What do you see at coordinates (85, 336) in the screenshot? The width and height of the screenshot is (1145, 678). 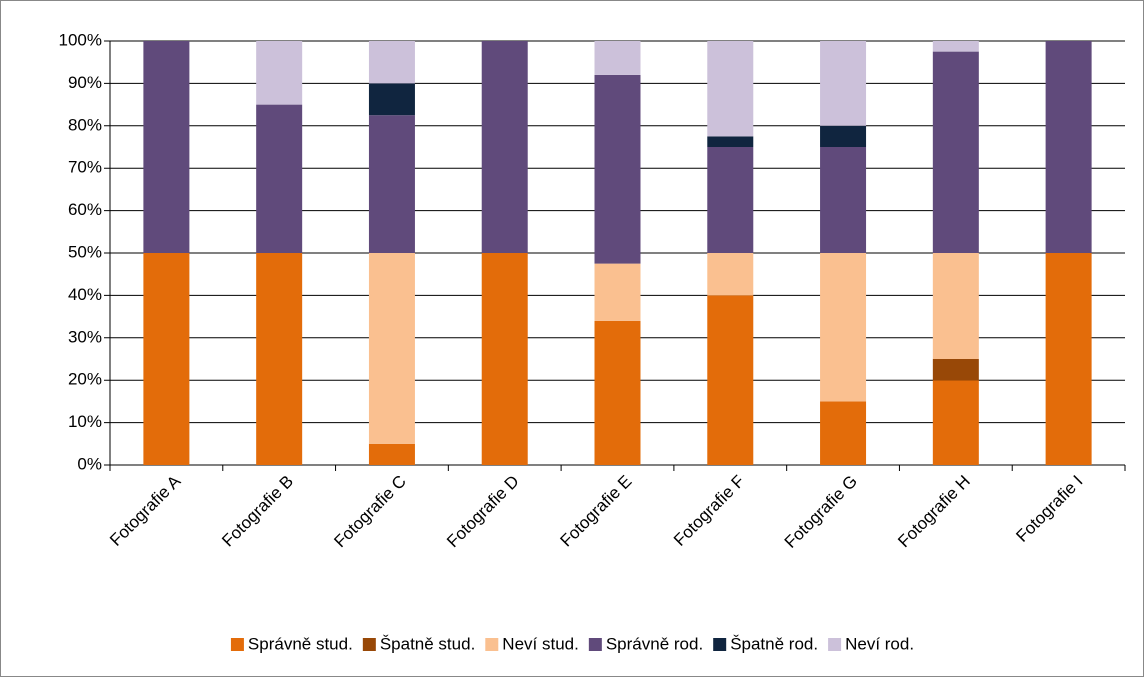 I see `y-tick-label: 30%` at bounding box center [85, 336].